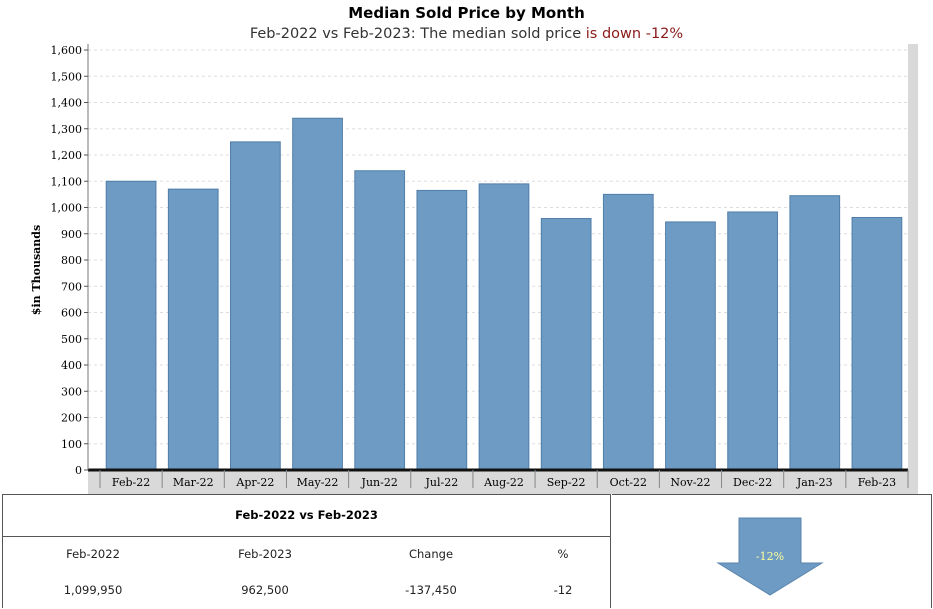 Image resolution: width=933 pixels, height=609 pixels. I want to click on x-tick-label: Dec-22, so click(752, 482).